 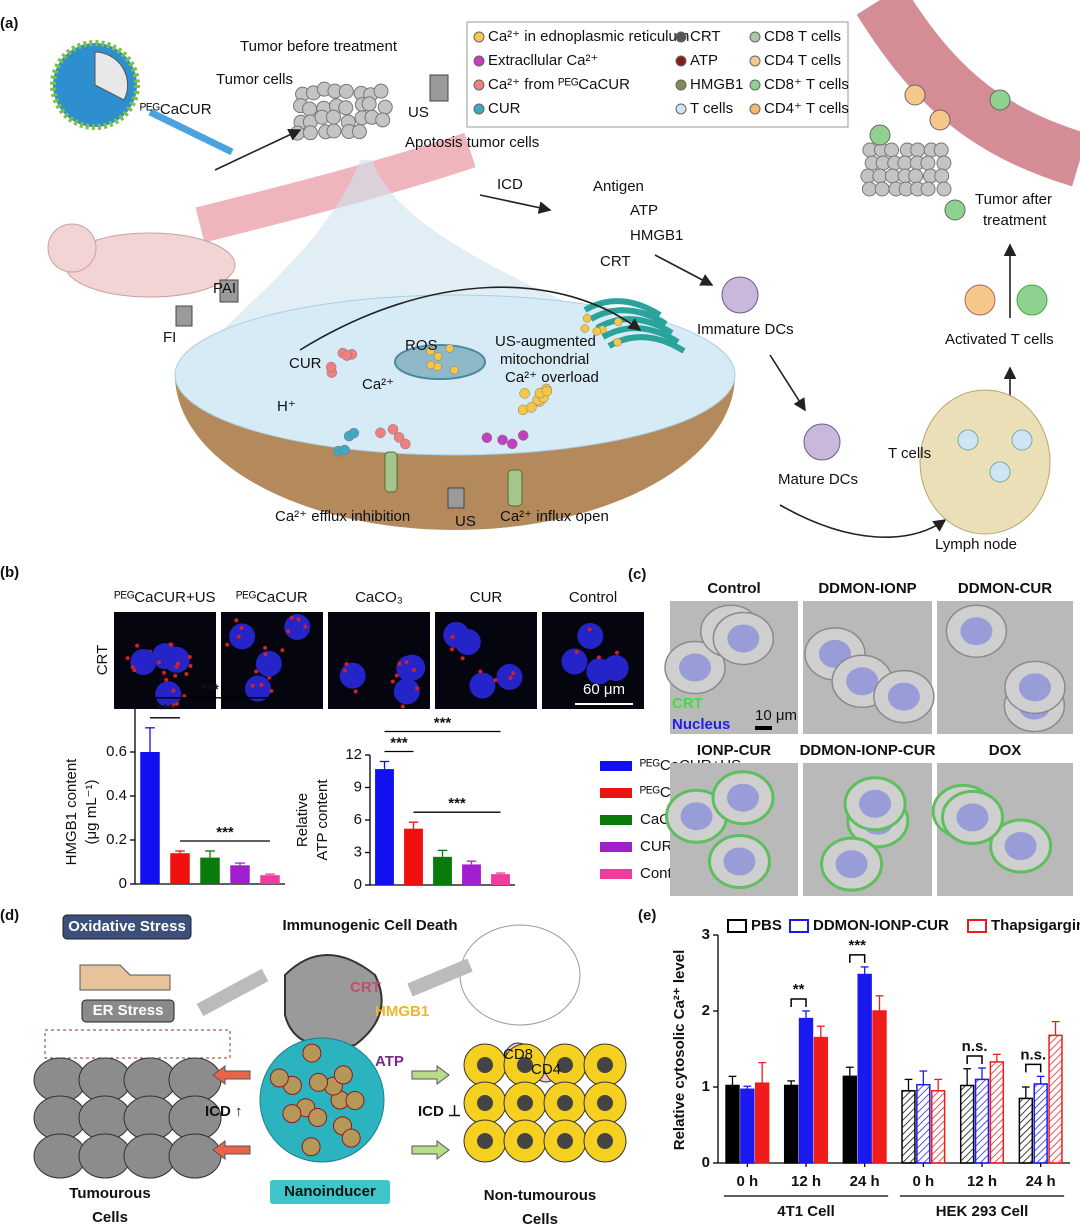 What do you see at coordinates (687, 703) in the screenshot?
I see `stain-label: CRT` at bounding box center [687, 703].